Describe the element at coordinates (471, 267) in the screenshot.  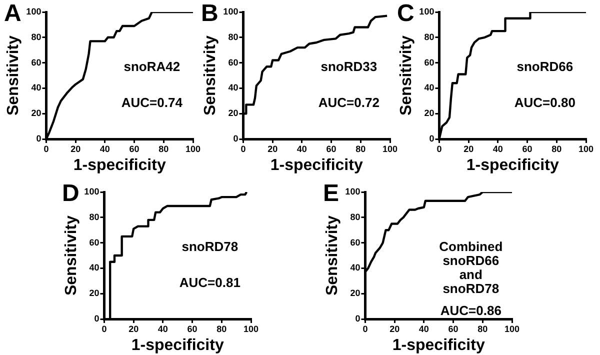
I see `annotation: Combined snoRD66 and snoRD78` at that location.